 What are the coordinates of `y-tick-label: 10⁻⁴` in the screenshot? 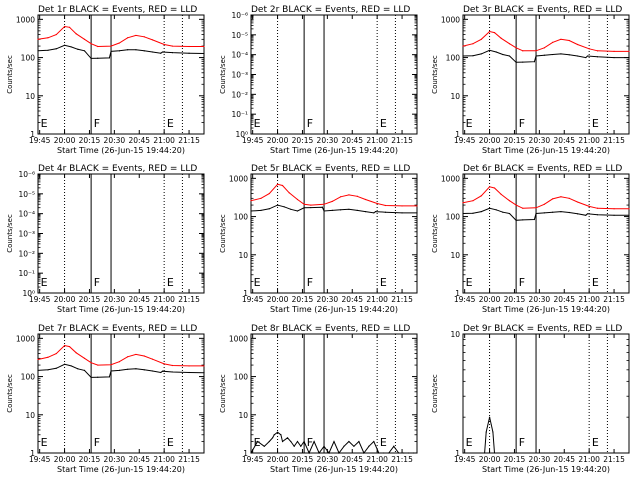 It's located at (26, 214).